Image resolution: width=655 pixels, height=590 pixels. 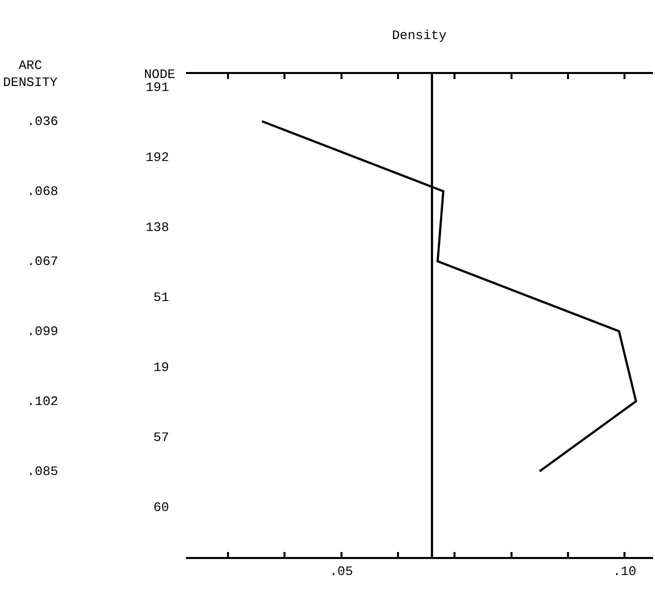 I want to click on data-label: .102, so click(x=42, y=401).